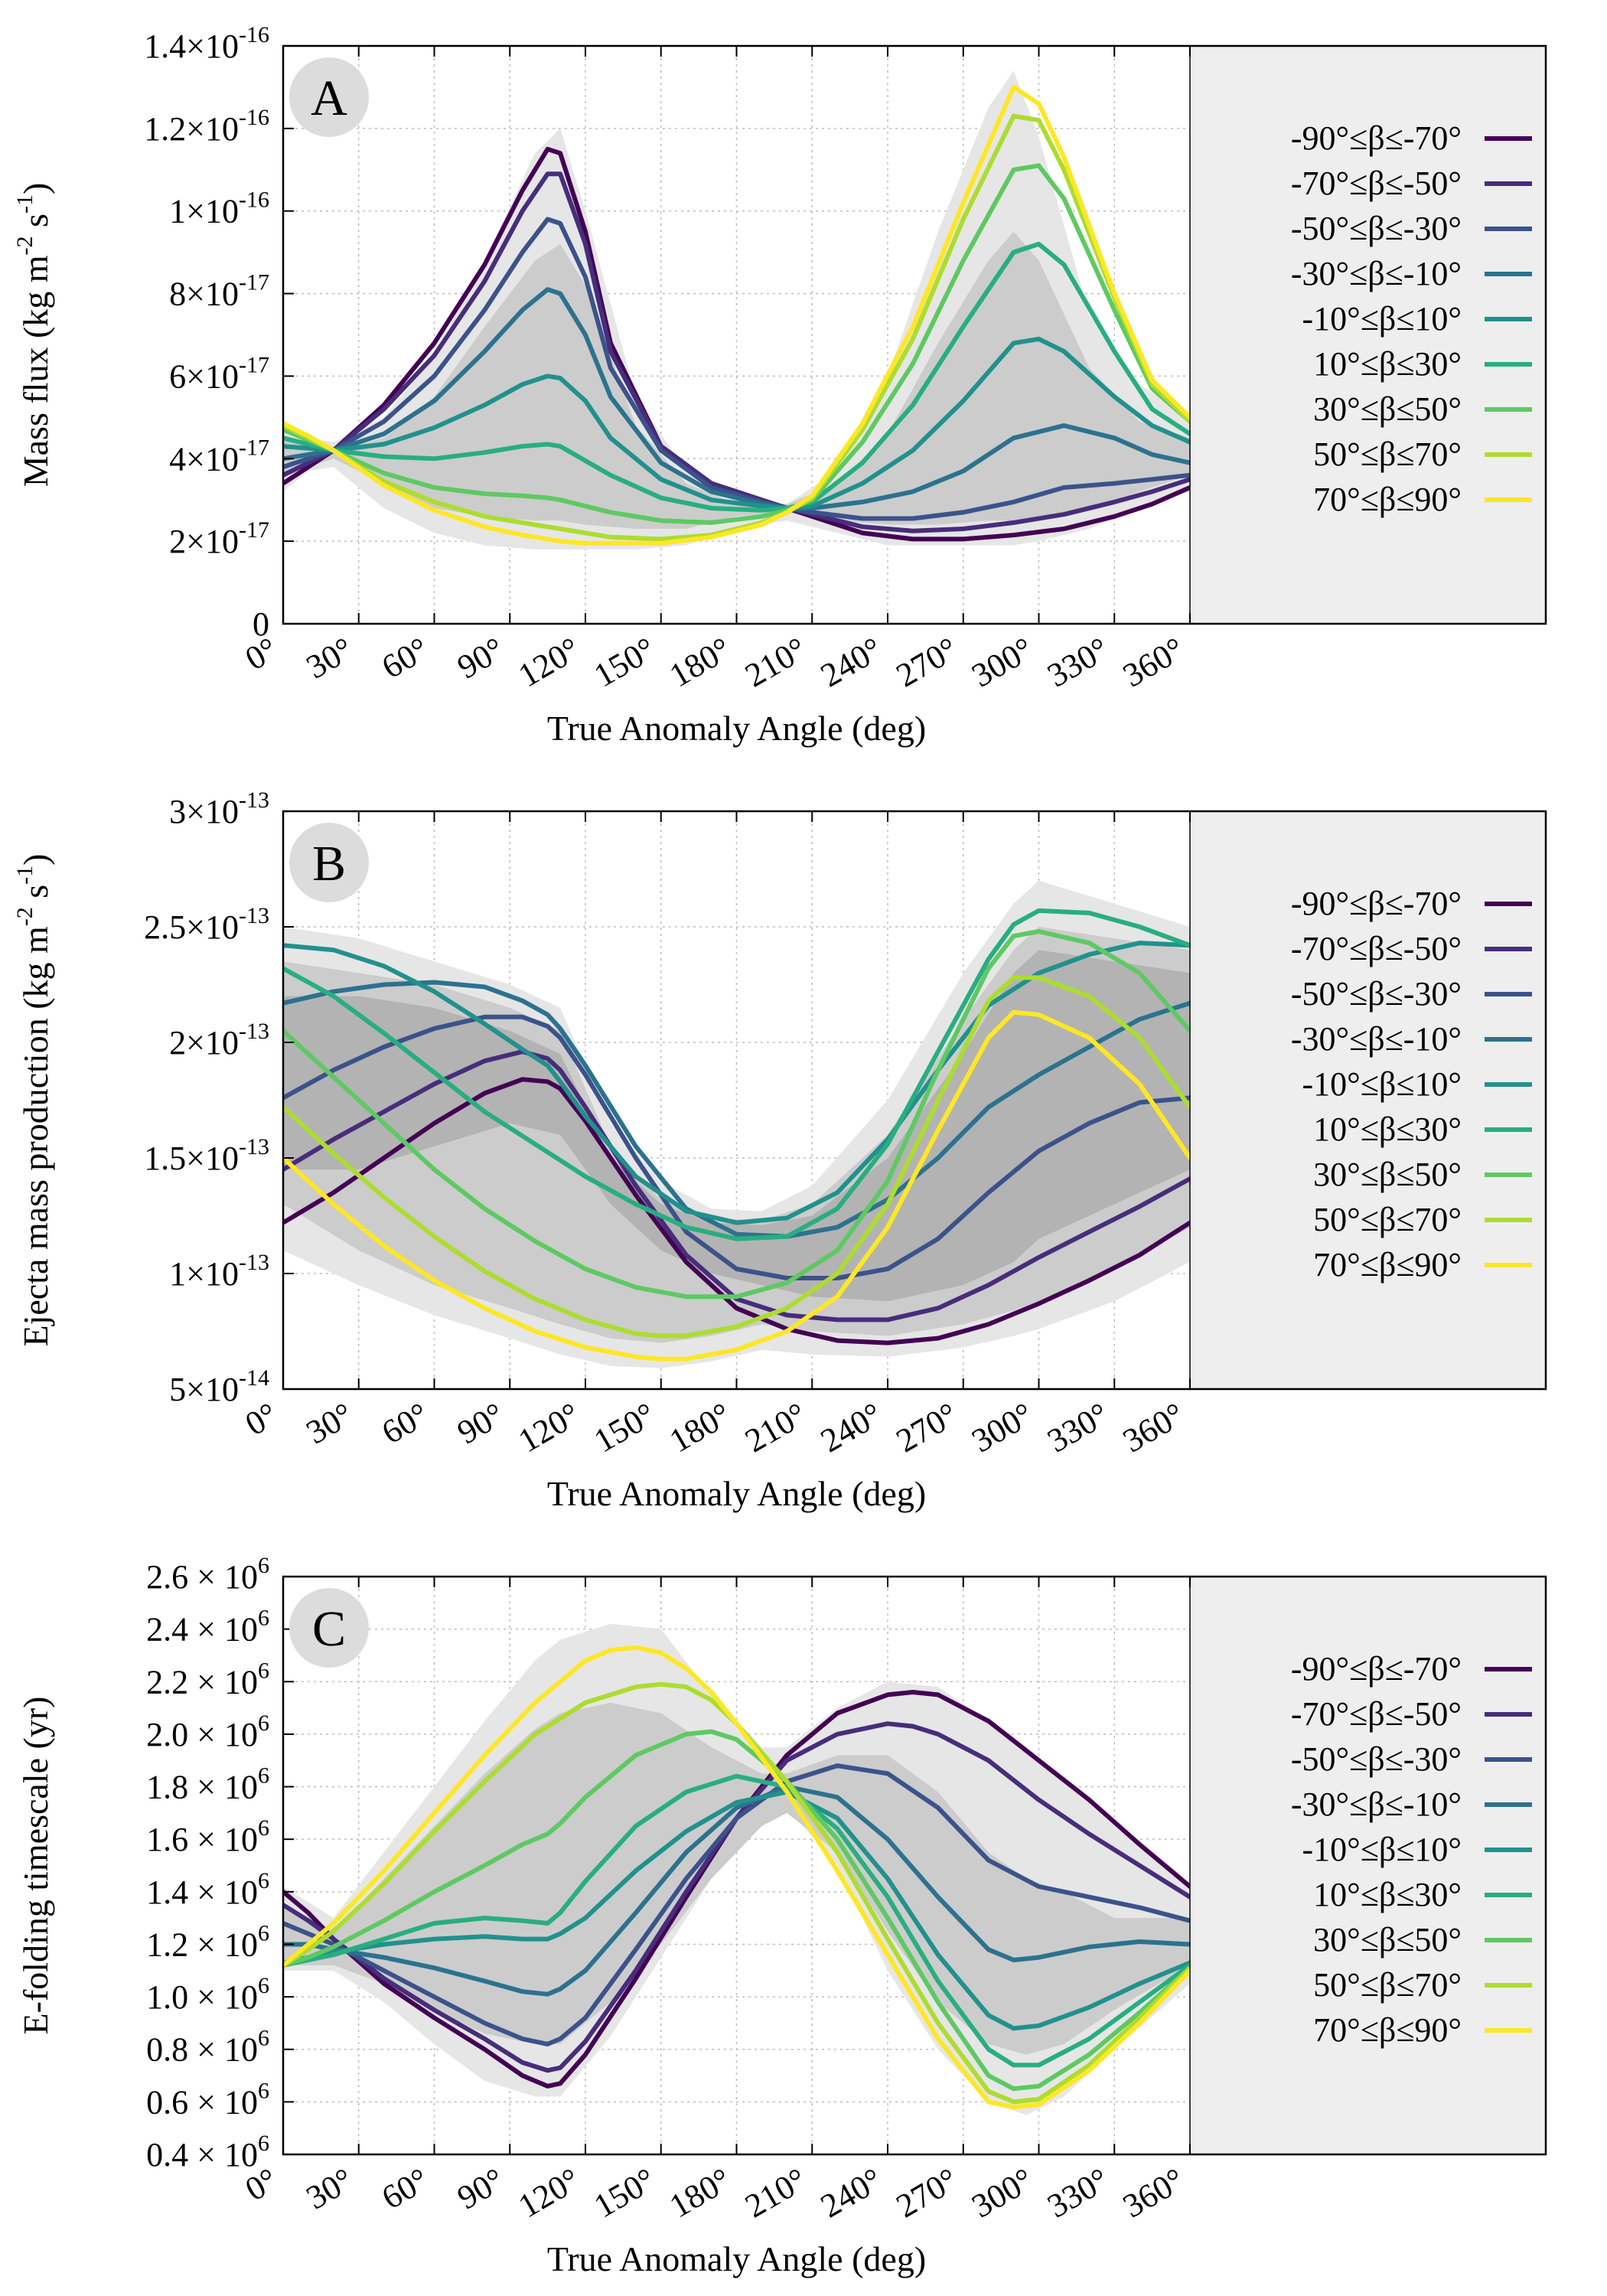  Describe the element at coordinates (219, 809) in the screenshot. I see `y-tick-label: 3×10⁻¹³` at that location.